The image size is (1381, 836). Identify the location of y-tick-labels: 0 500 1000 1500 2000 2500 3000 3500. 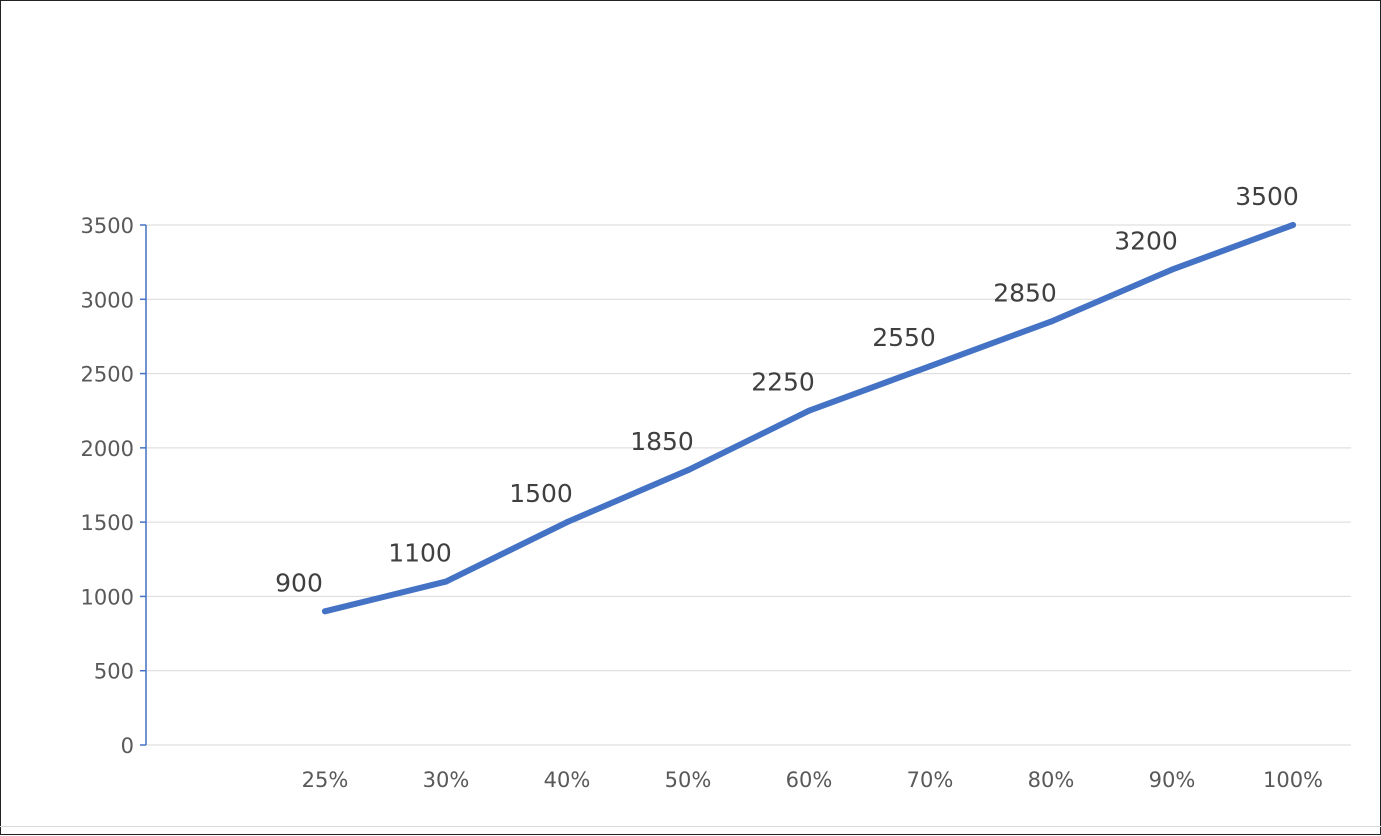
(107, 486).